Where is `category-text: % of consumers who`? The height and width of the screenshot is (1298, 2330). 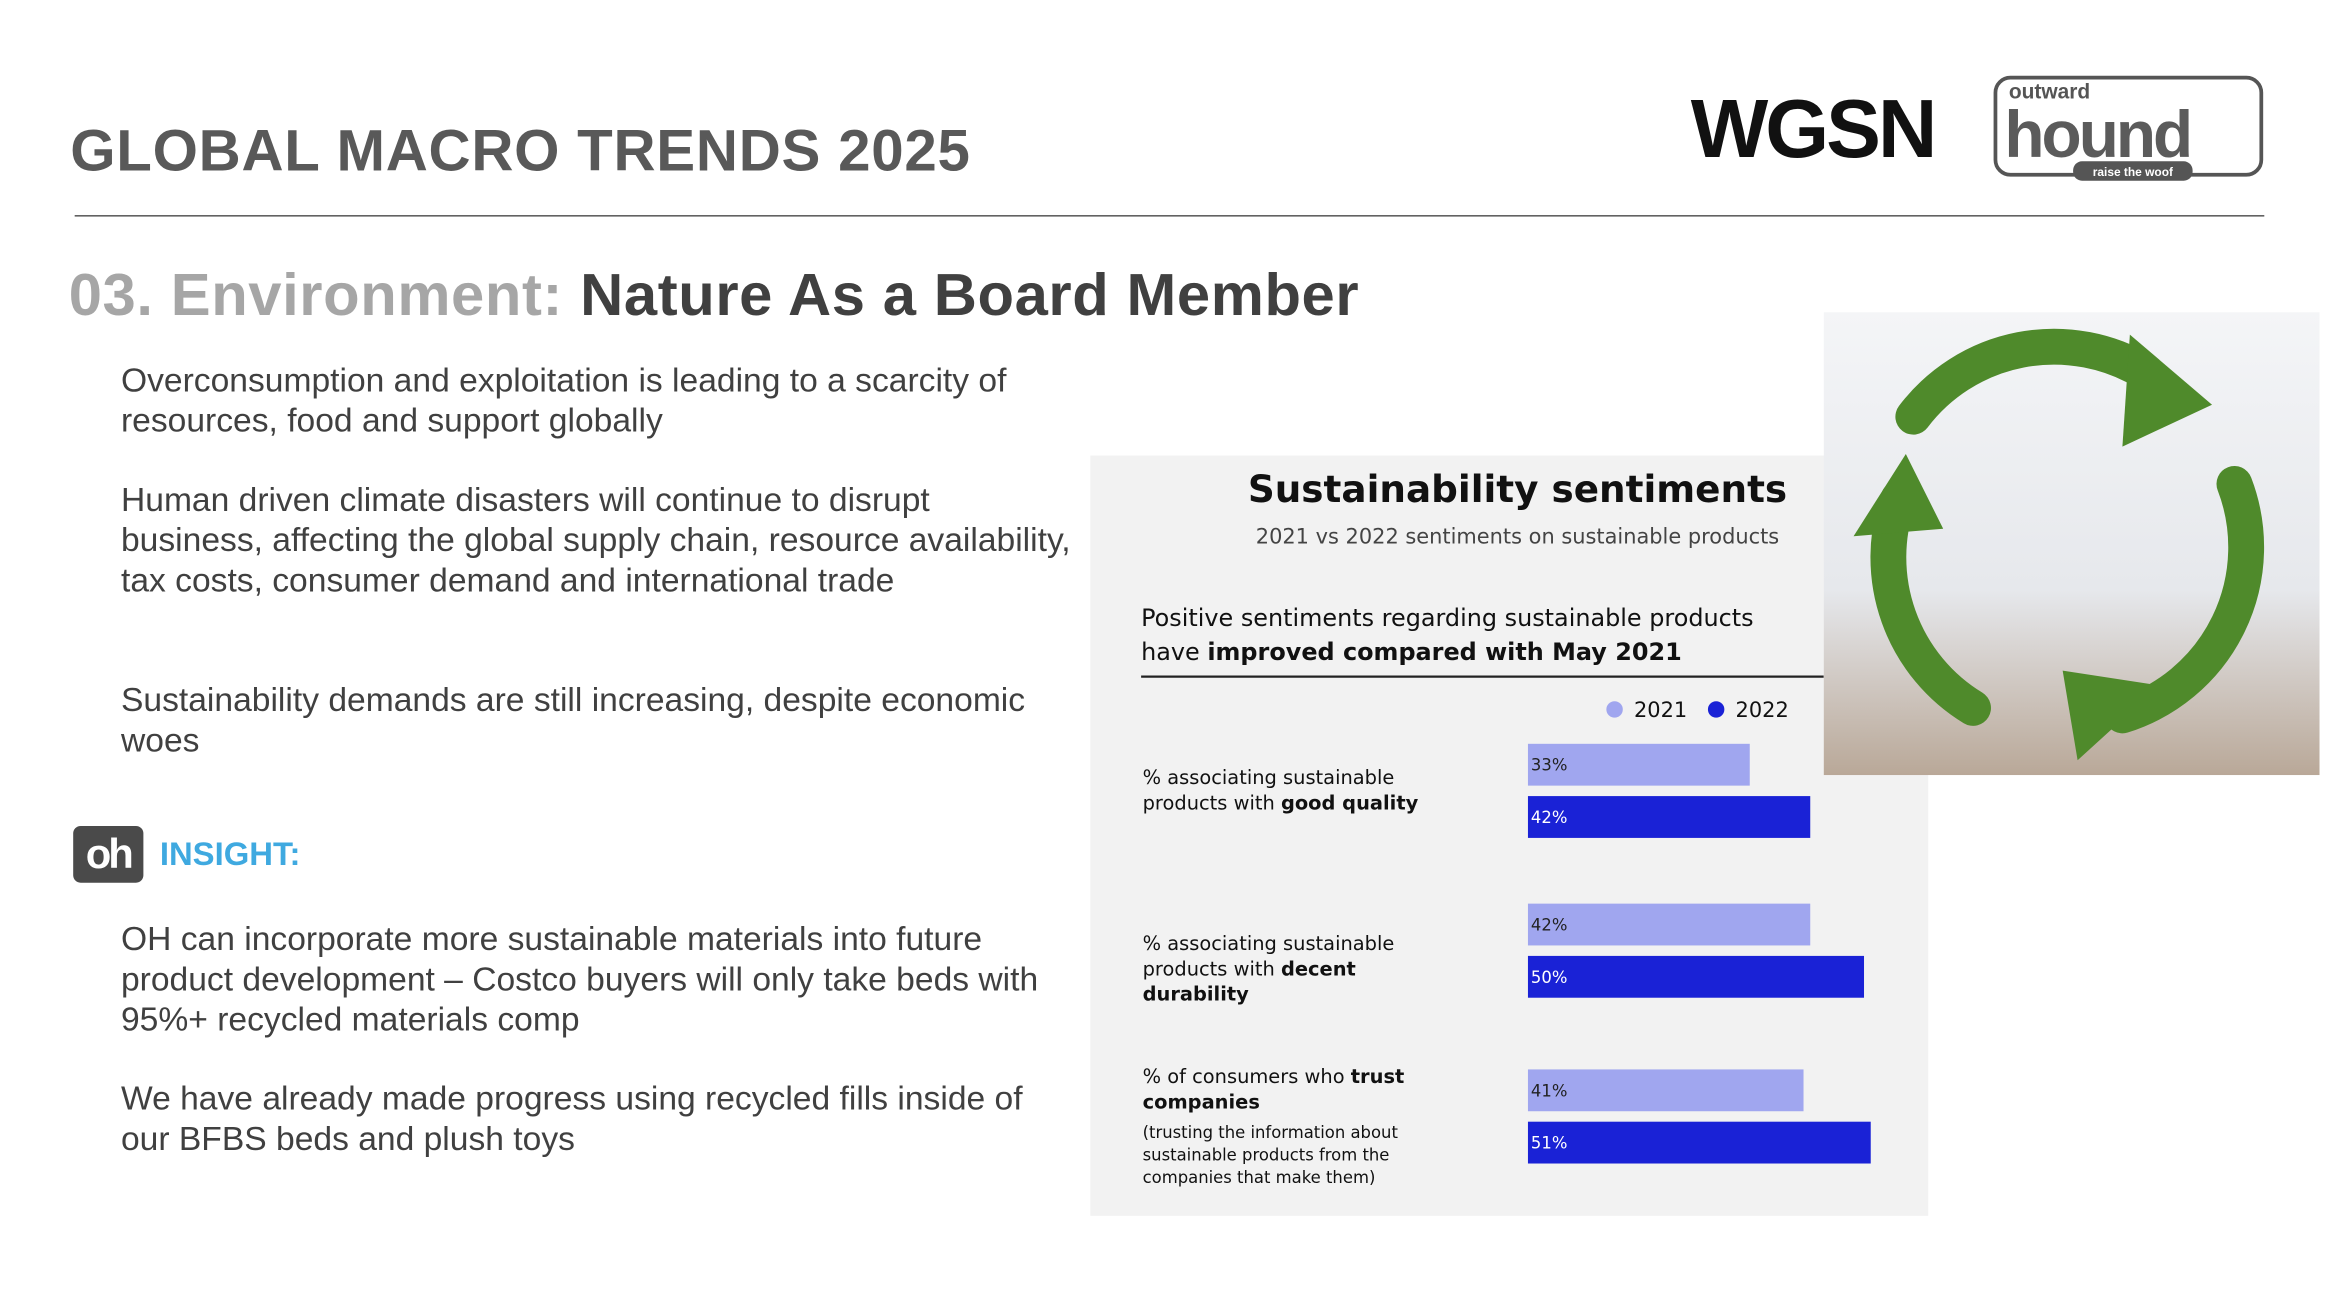
category-text: % of consumers who is located at coordinates (1246, 1077).